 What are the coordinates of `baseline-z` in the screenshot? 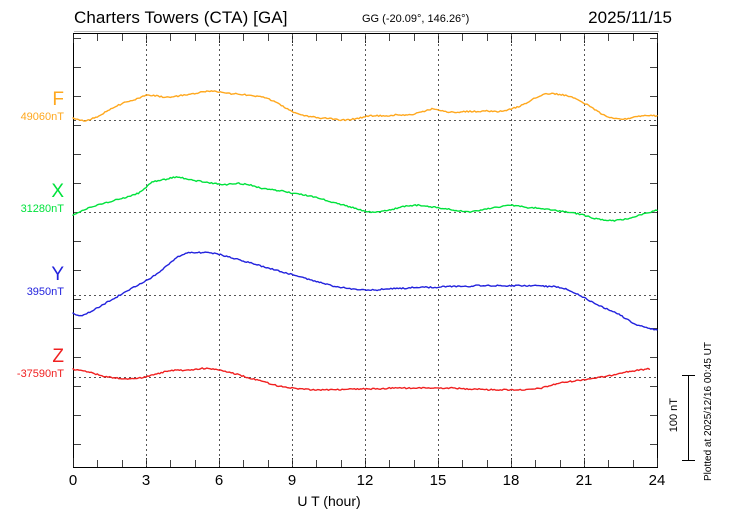 It's located at (365, 377).